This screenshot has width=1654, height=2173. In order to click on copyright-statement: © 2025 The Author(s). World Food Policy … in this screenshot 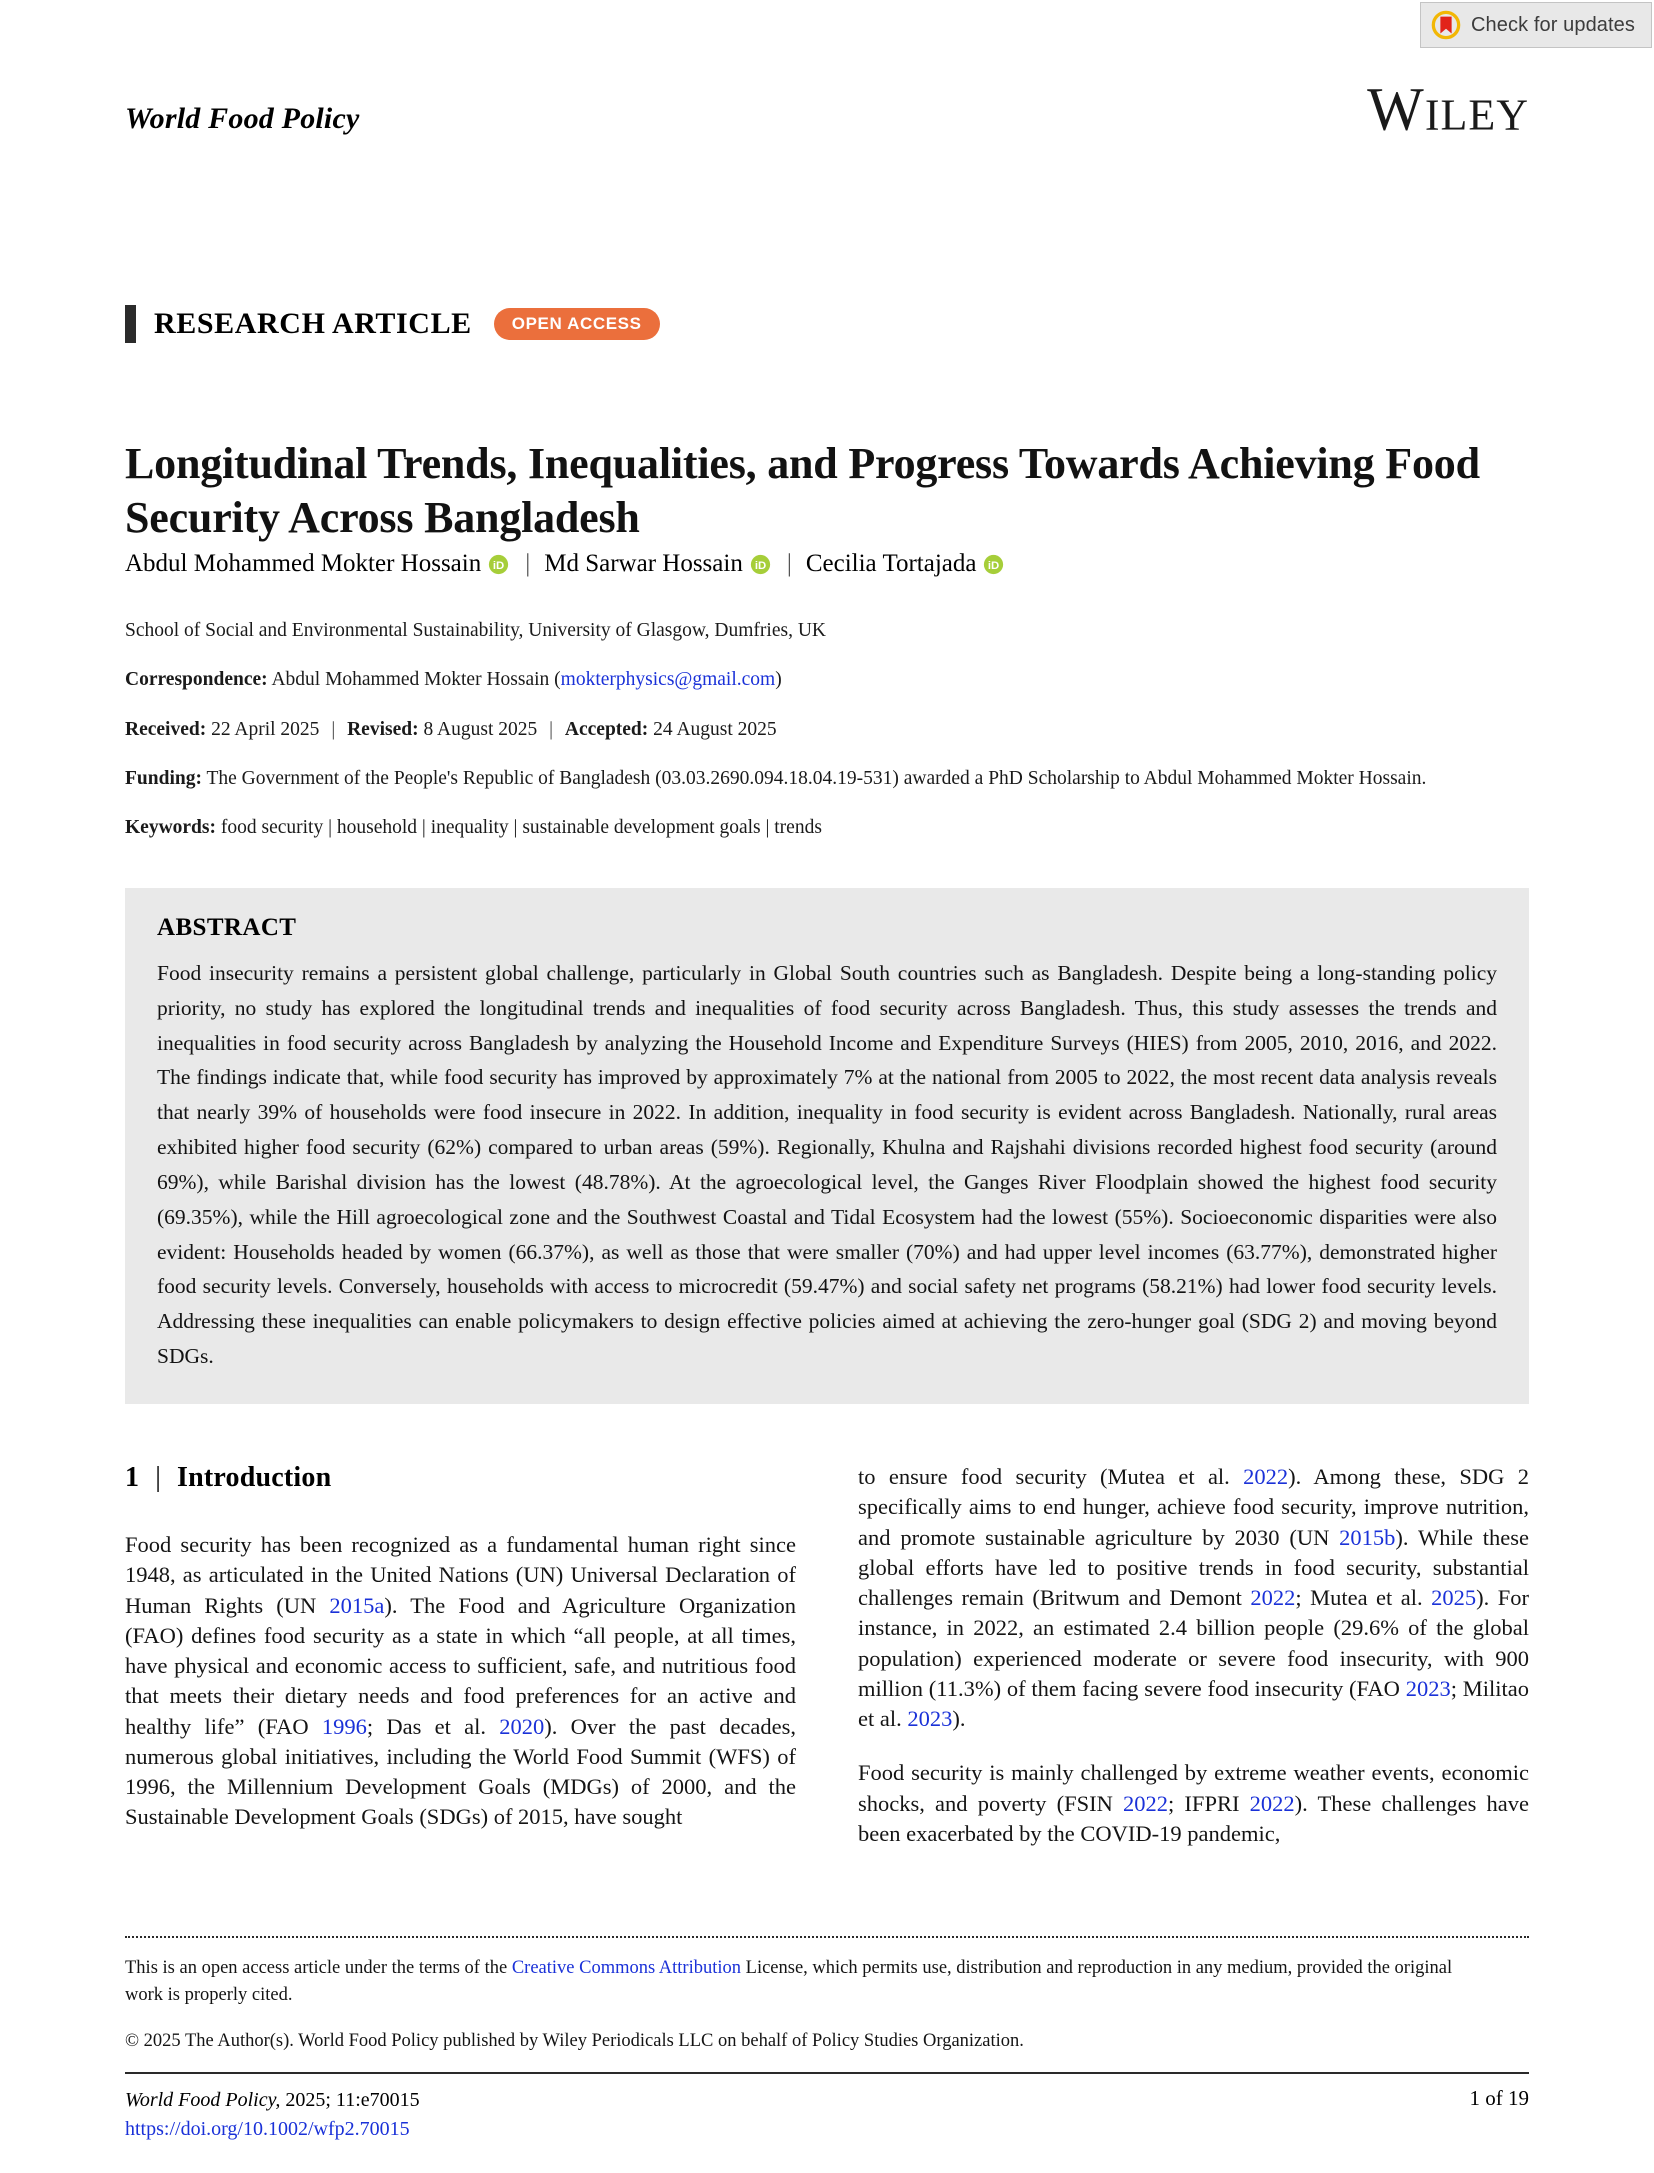, I will do `click(574, 2041)`.